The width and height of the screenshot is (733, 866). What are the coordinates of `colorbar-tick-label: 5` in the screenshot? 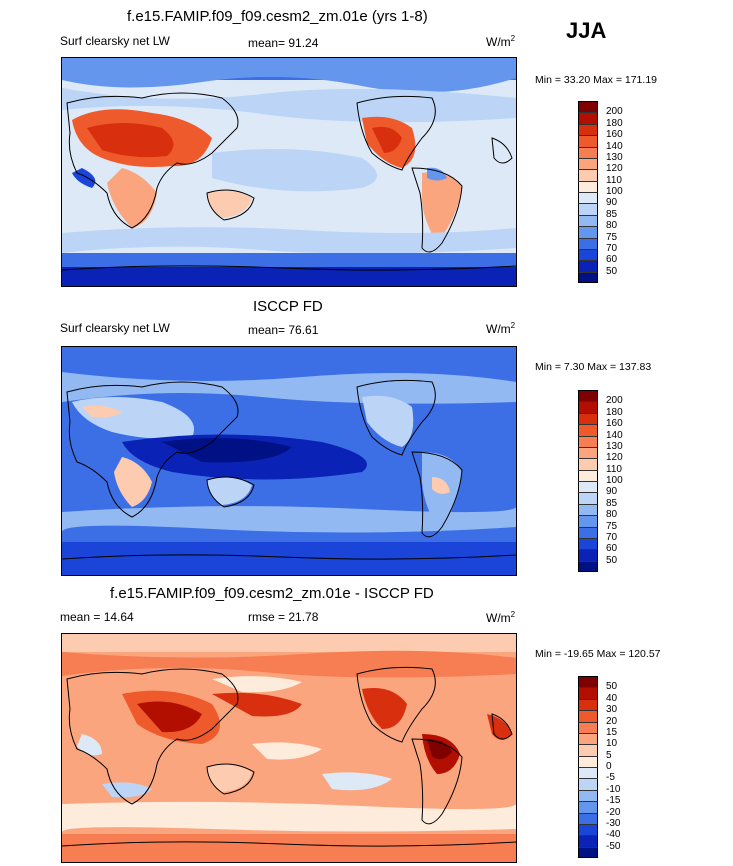 It's located at (609, 755).